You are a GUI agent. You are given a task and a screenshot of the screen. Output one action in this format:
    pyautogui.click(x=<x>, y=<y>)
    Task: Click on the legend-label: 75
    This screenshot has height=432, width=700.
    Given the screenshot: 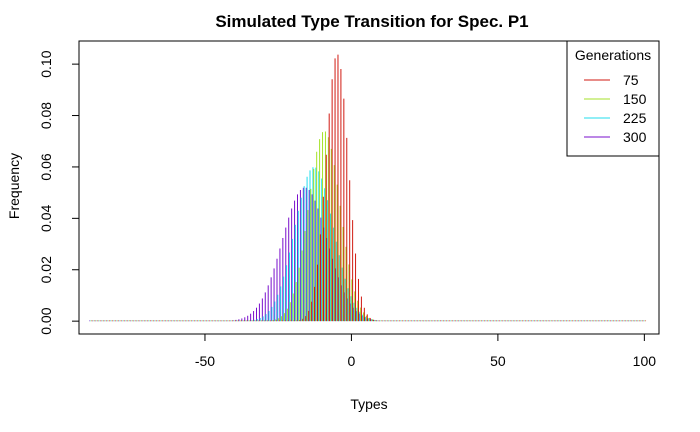 What is the action you would take?
    pyautogui.click(x=631, y=80)
    